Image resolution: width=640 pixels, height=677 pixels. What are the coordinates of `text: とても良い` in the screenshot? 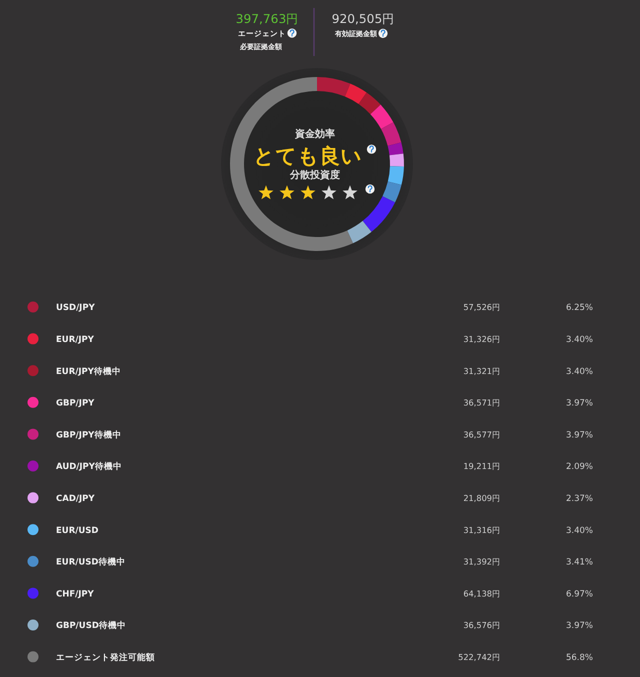 It's located at (308, 156).